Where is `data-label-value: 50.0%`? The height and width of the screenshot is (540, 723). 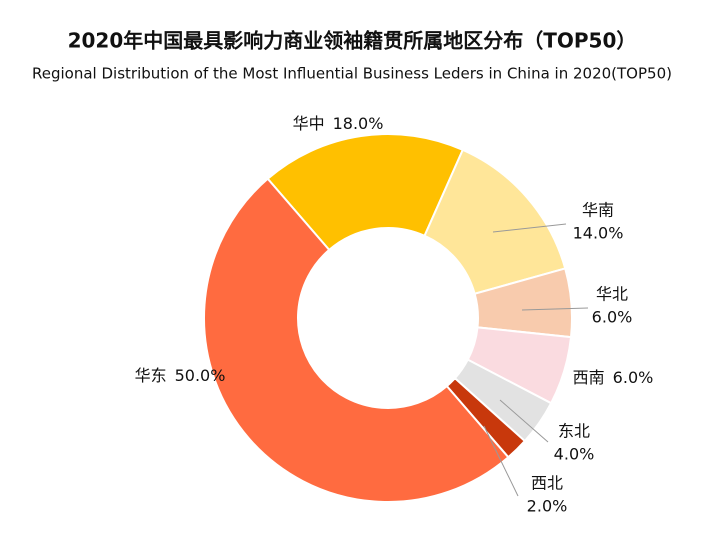
data-label-value: 50.0% is located at coordinates (200, 375).